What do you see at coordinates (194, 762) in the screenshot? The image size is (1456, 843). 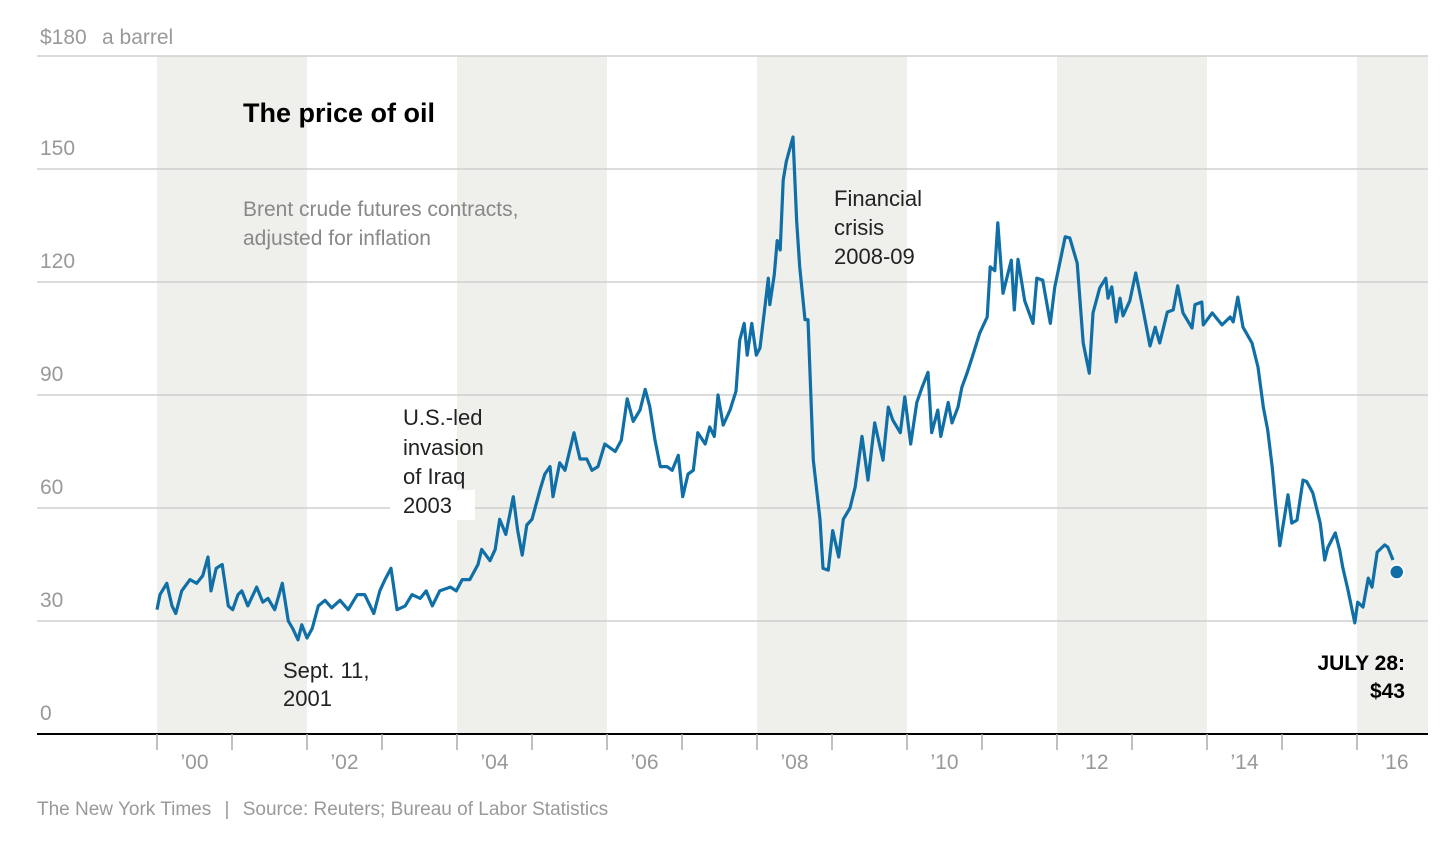 I see `x-tick-label: ’00` at bounding box center [194, 762].